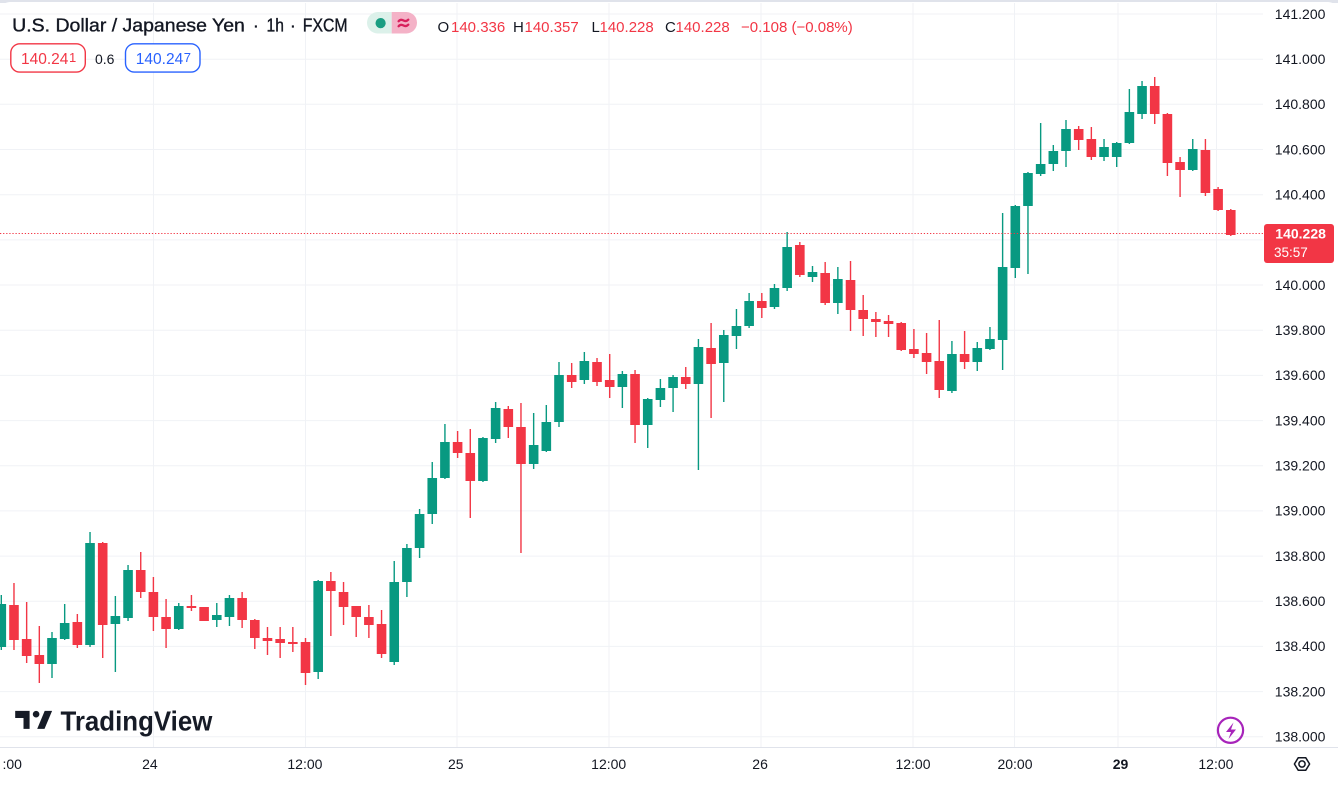  I want to click on svg-text: 140.357, so click(552, 27).